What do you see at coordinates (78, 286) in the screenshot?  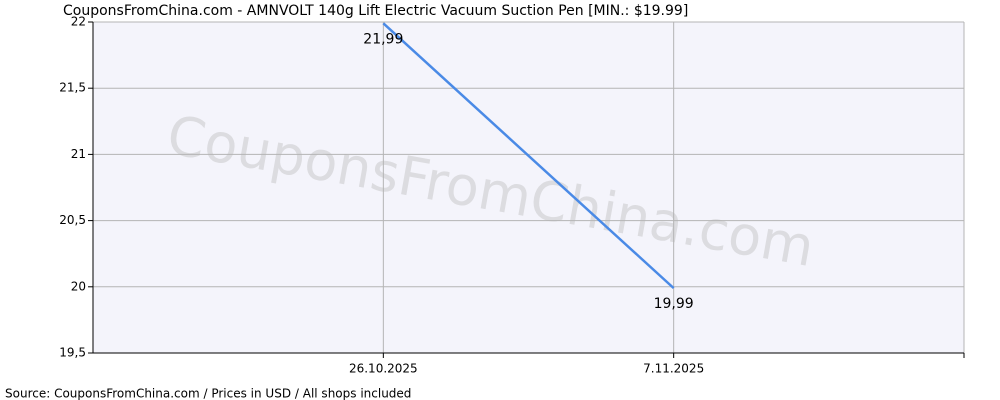 I see `y-tick-label: 20` at bounding box center [78, 286].